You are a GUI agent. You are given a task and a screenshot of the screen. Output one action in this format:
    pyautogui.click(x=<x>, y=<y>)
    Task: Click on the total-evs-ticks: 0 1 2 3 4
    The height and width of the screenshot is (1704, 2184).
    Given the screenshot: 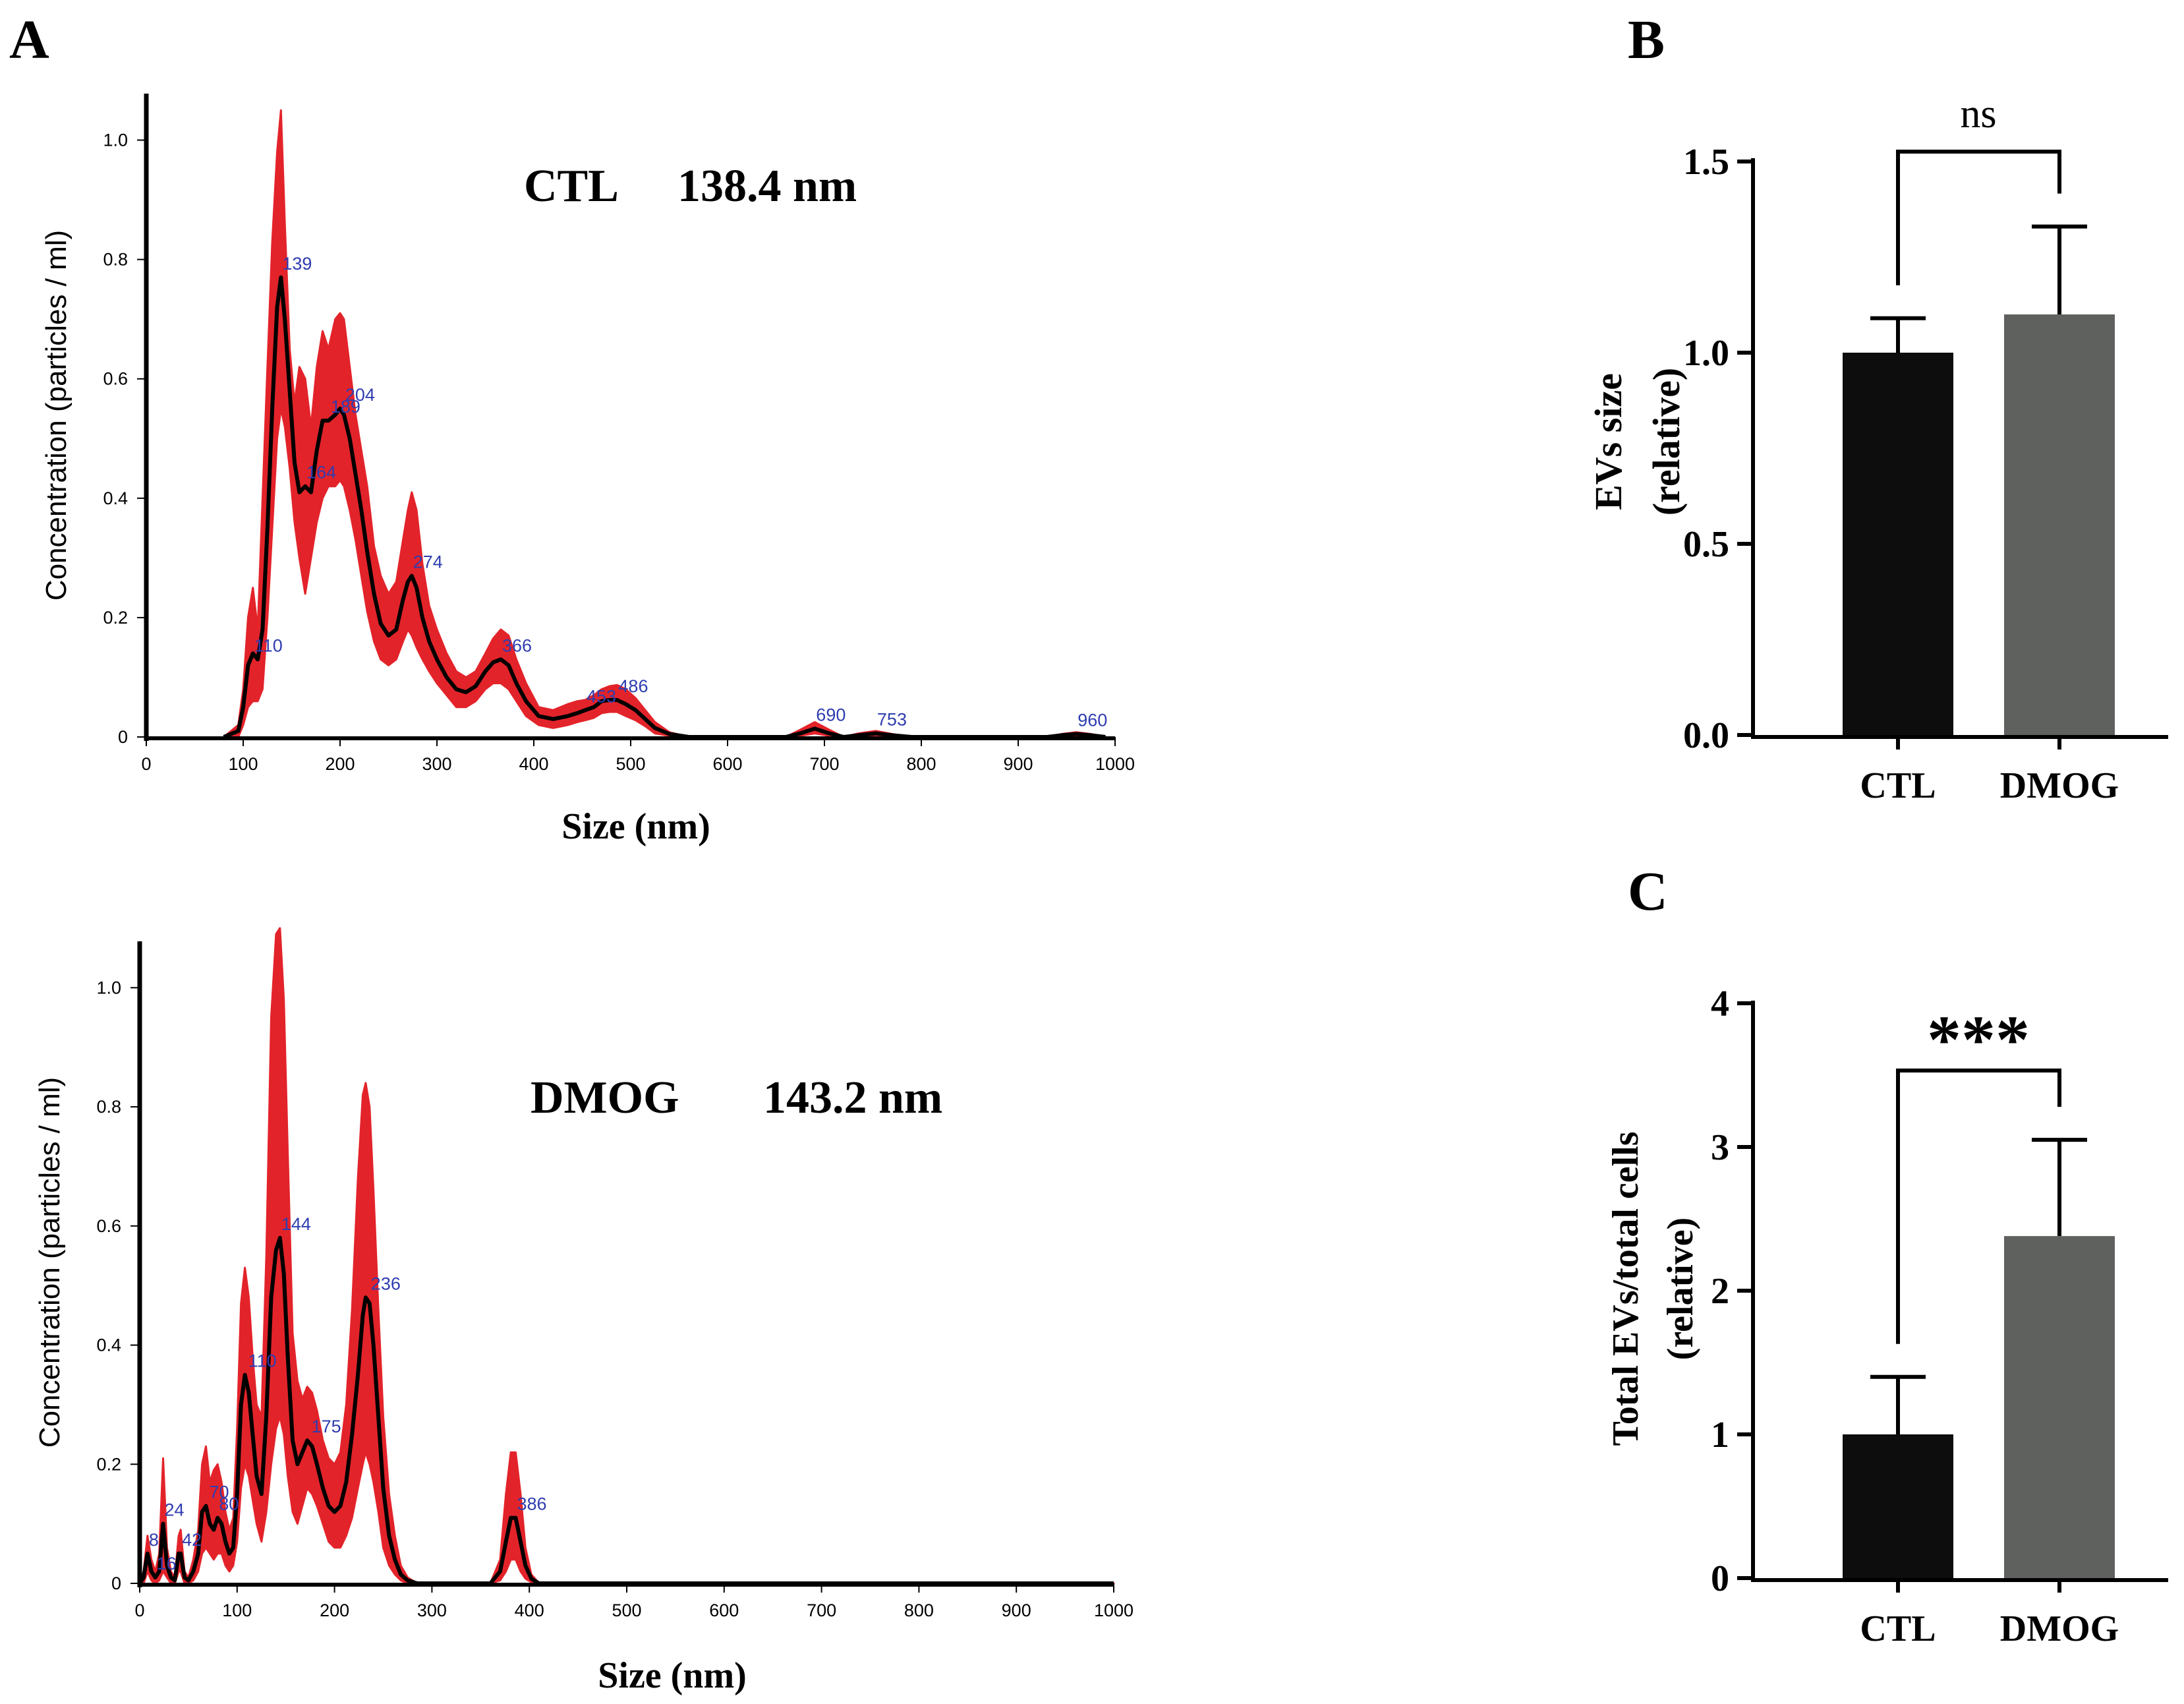 What is the action you would take?
    pyautogui.click(x=1886, y=1291)
    